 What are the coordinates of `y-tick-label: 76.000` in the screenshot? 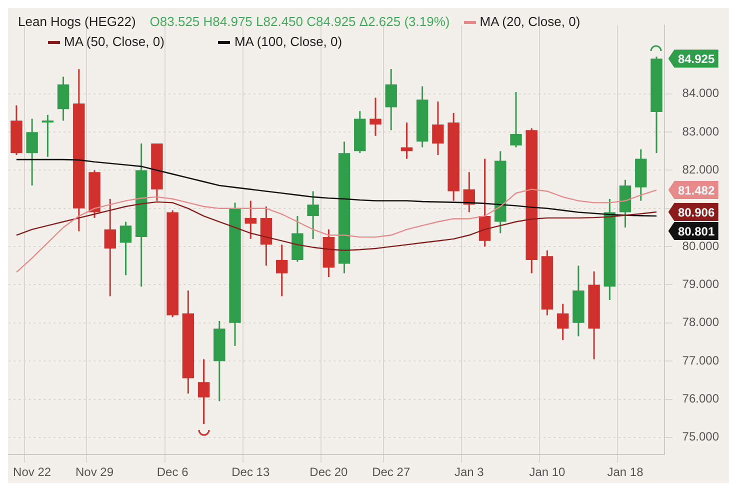 It's located at (701, 399).